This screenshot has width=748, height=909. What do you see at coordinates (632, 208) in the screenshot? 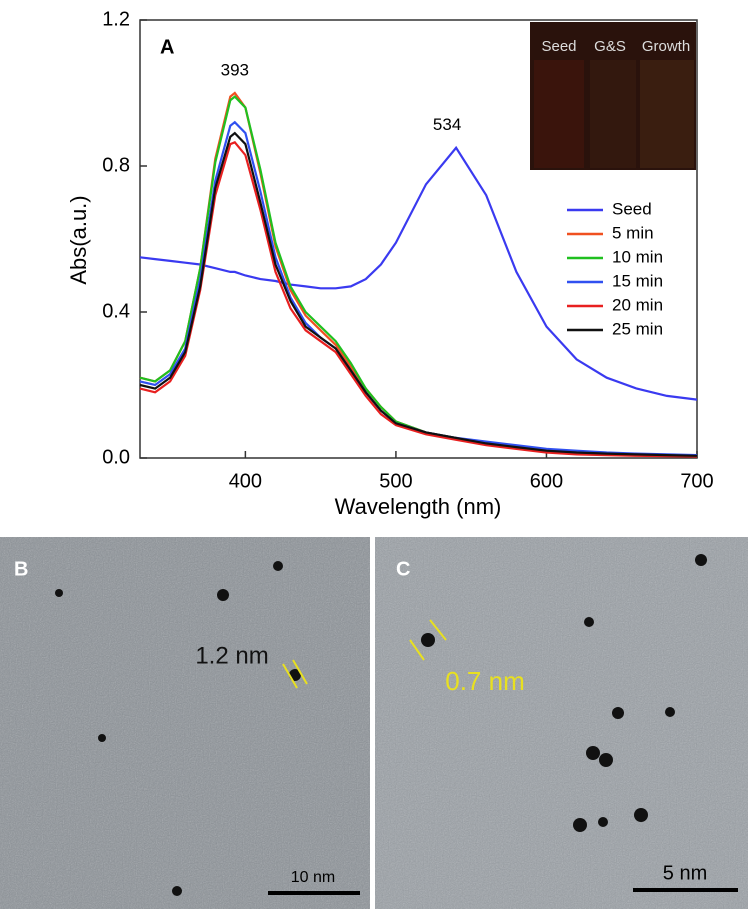
I see `legend-label: Seed` at bounding box center [632, 208].